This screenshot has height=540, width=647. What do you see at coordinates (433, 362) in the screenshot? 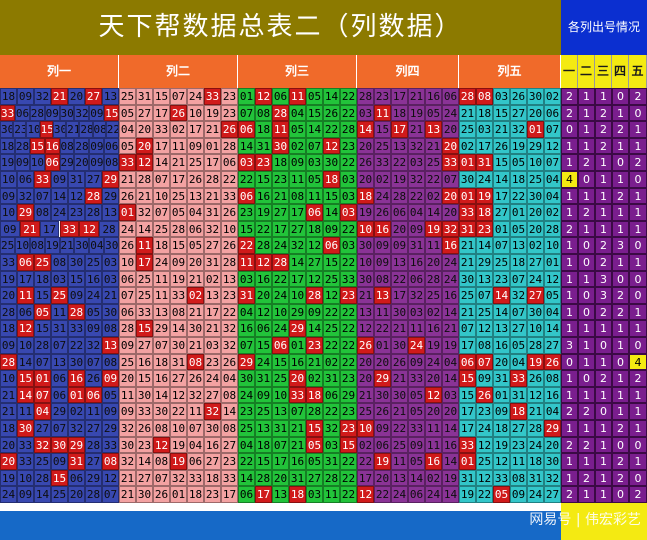
I see `number-cell: 24` at bounding box center [433, 362].